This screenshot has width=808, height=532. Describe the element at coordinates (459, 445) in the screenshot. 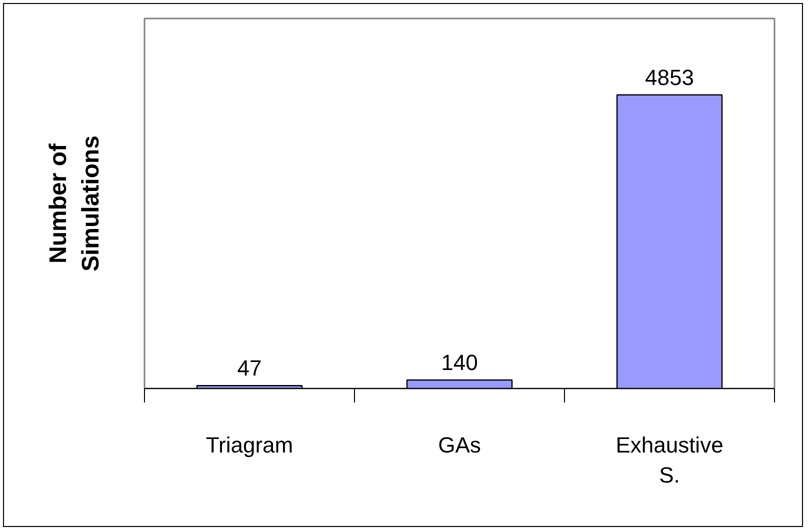

I see `x-tick-label: GAs` at that location.